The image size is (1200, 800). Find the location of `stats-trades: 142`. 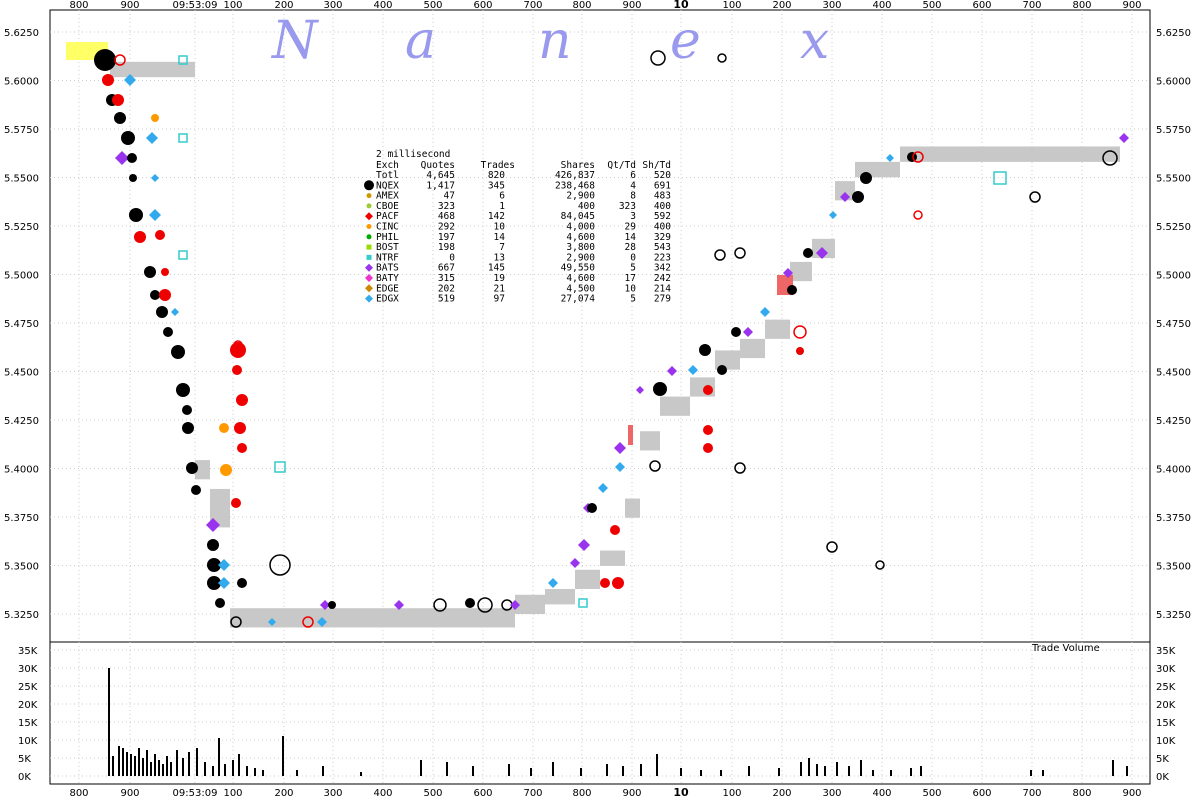

stats-trades: 142 is located at coordinates (496, 216).